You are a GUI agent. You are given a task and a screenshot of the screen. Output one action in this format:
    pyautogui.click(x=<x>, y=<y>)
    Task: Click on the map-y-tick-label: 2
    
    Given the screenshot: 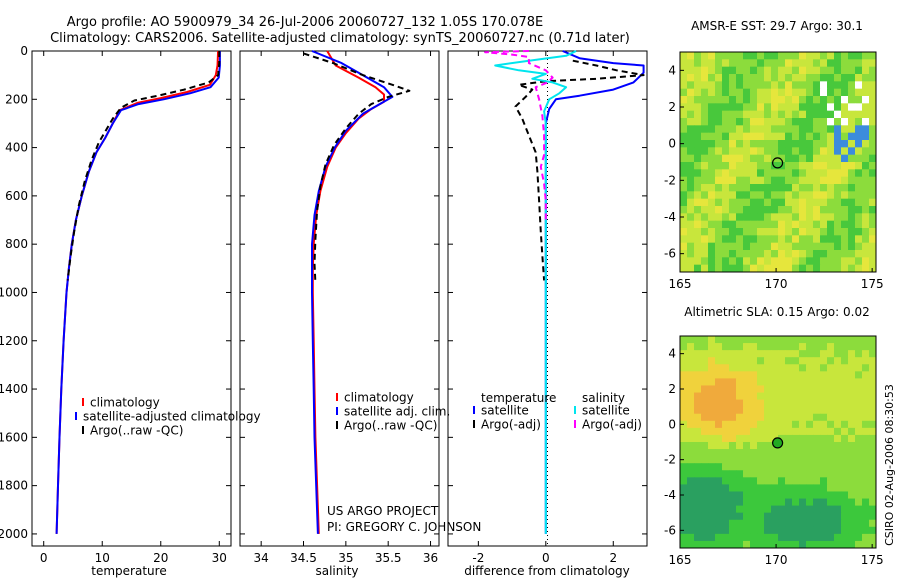 What is the action you would take?
    pyautogui.click(x=672, y=389)
    